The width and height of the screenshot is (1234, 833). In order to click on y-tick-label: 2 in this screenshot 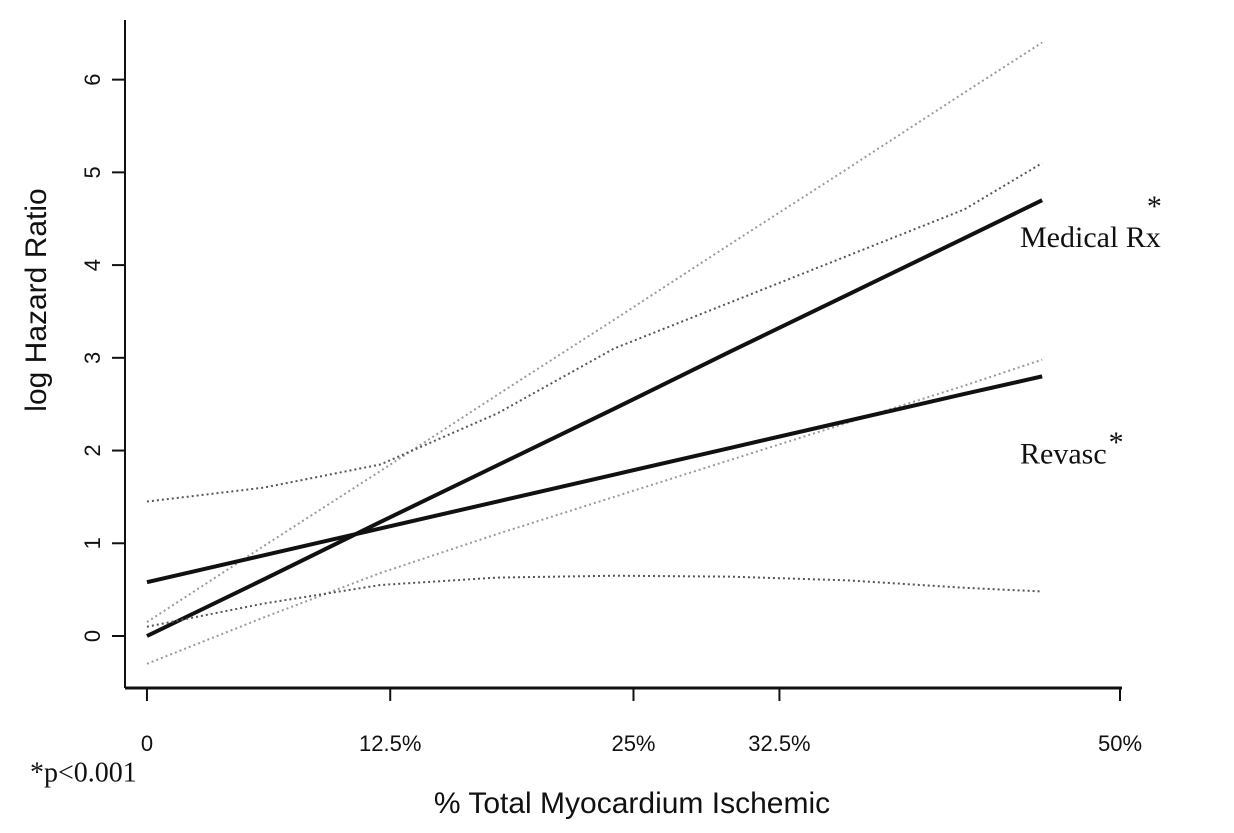, I will do `click(92, 450)`.